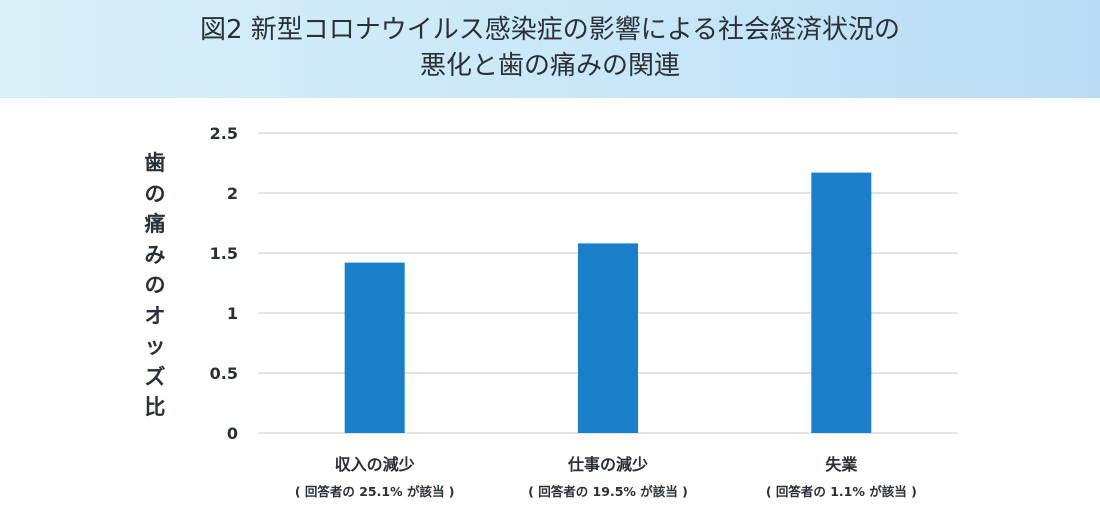 The height and width of the screenshot is (525, 1100). Describe the element at coordinates (155, 376) in the screenshot. I see `y-axis-label-char: ズ` at that location.